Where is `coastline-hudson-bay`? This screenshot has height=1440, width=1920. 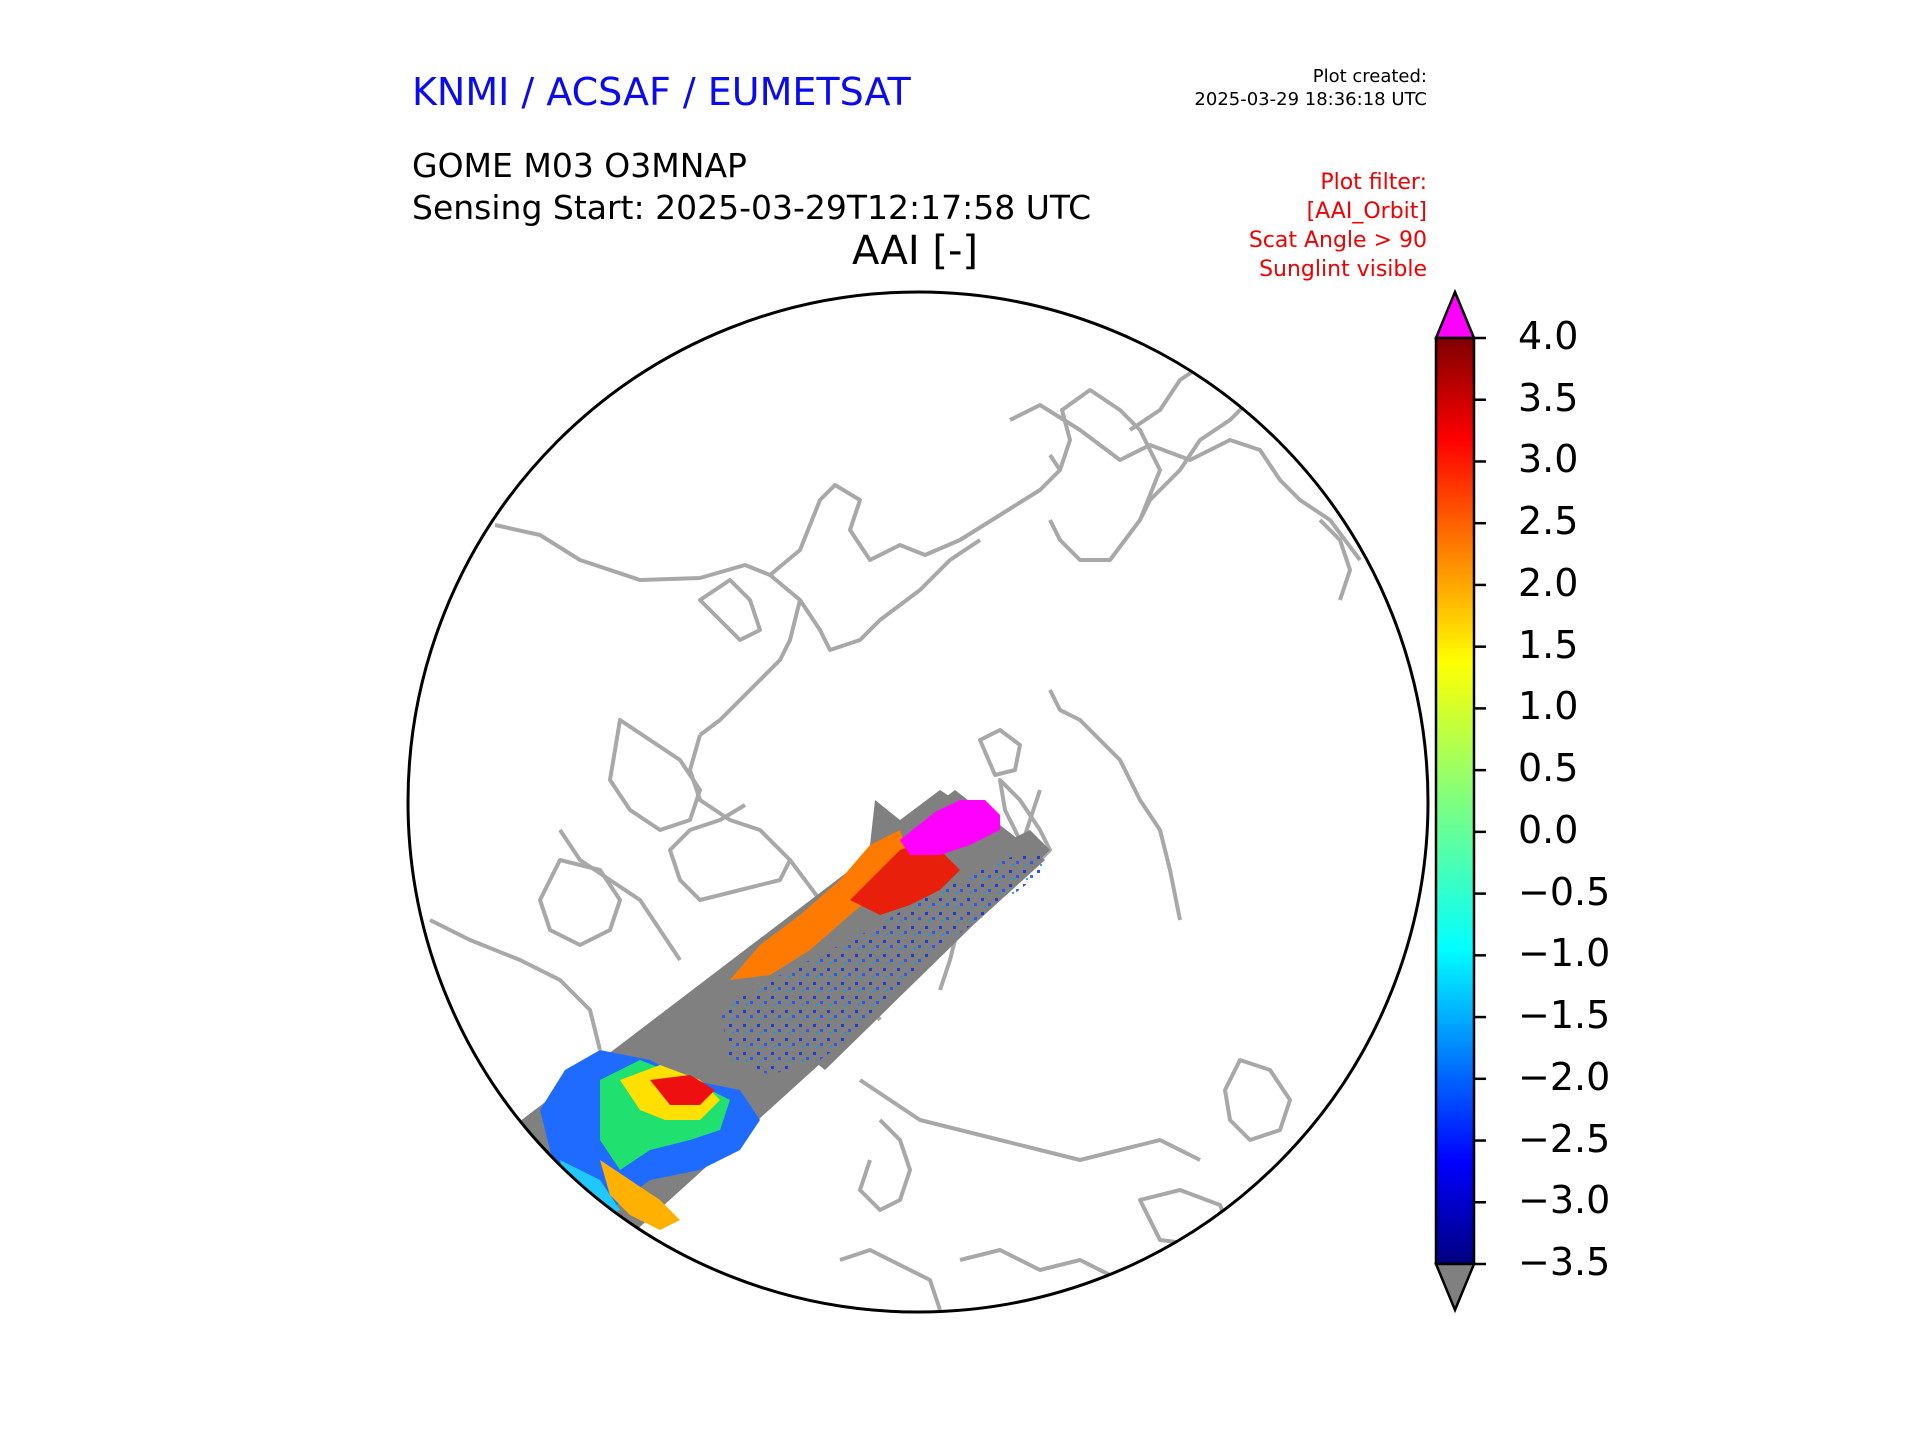
coastline-hudson-bay is located at coordinates (580, 902).